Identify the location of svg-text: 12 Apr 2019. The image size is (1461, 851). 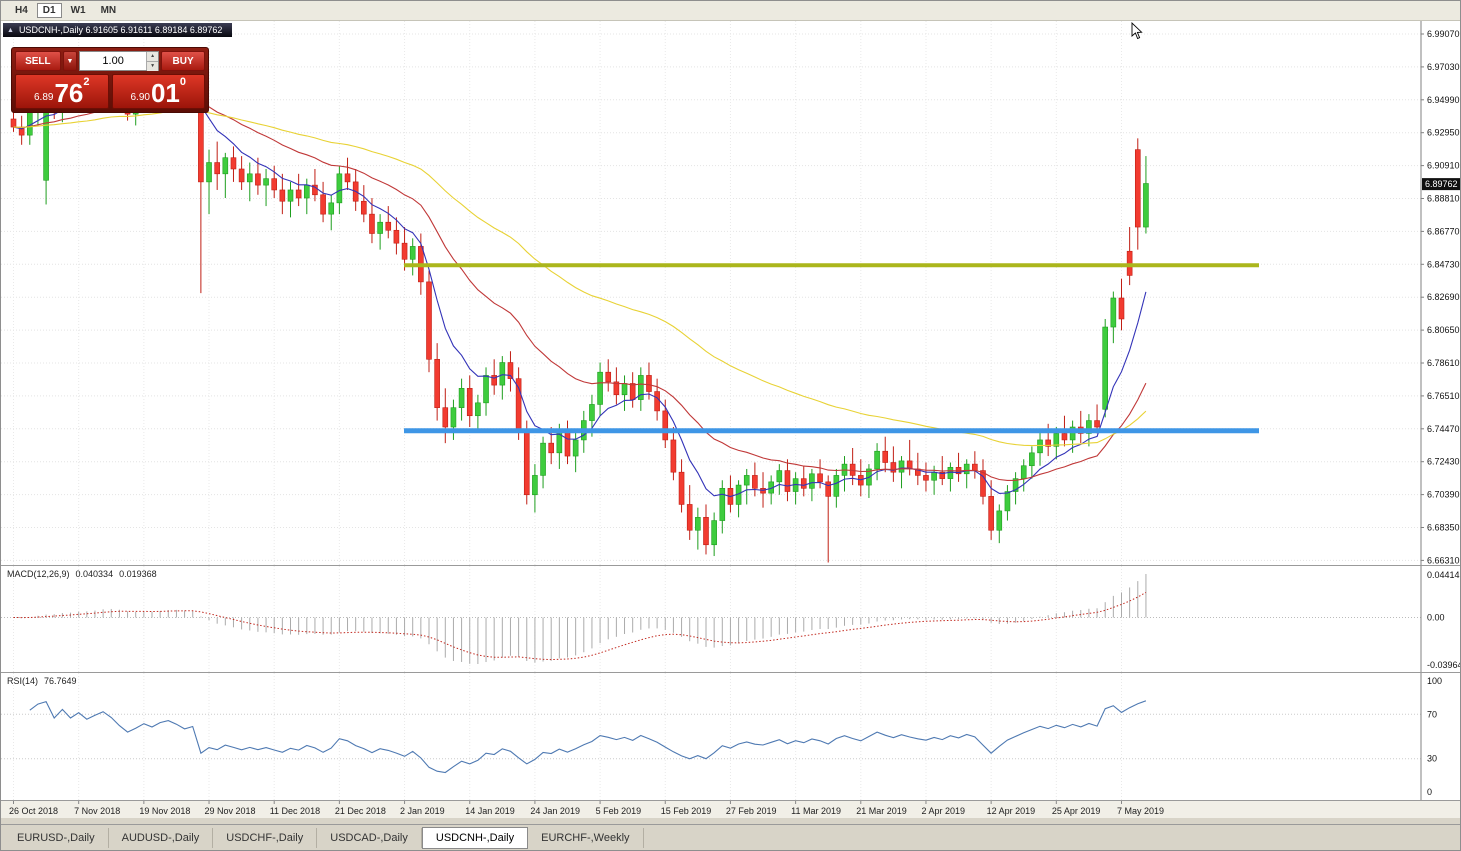
(1011, 811).